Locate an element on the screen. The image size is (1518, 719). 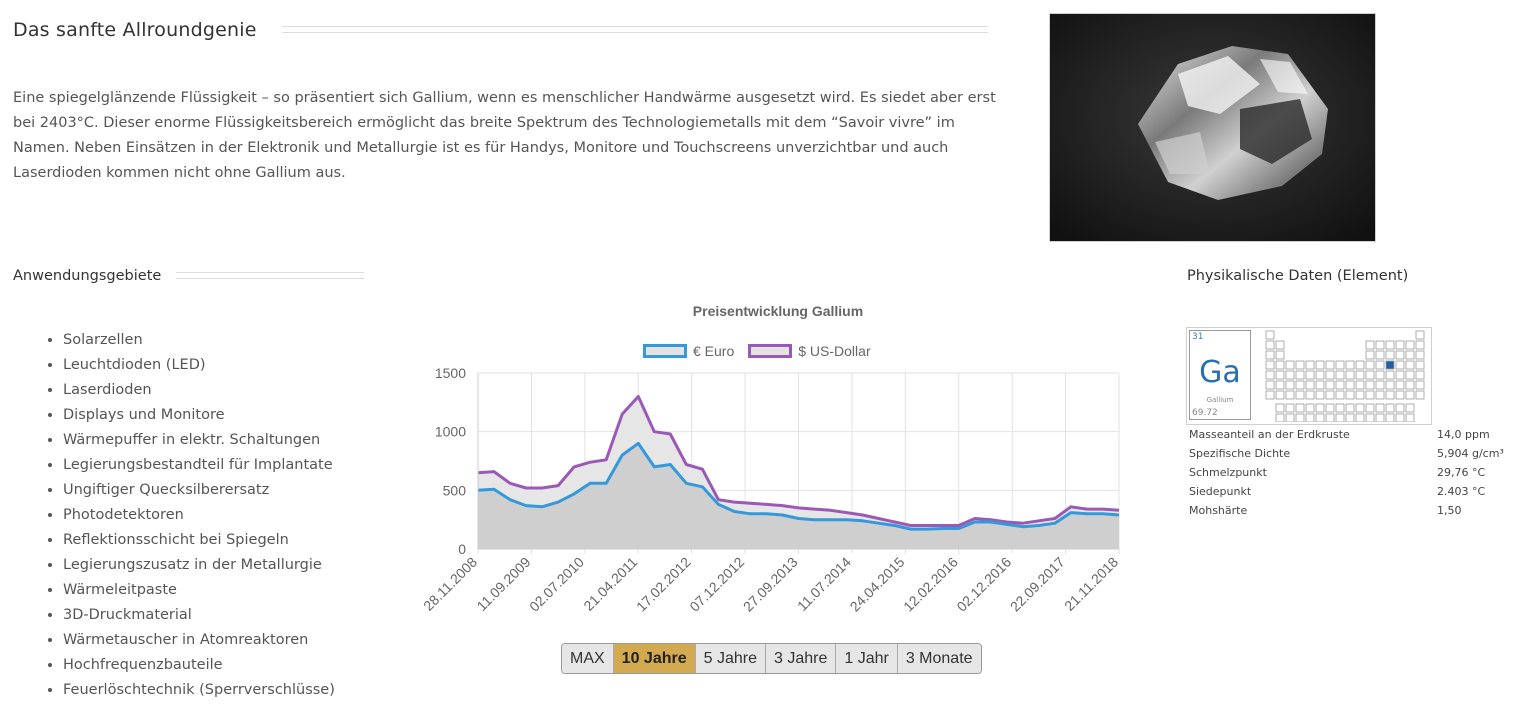
x-tick-label: 12.02.2016 is located at coordinates (930, 584).